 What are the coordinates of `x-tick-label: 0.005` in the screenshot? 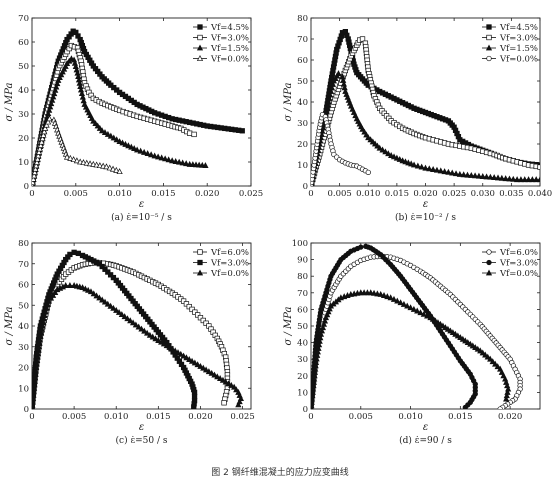 It's located at (339, 194).